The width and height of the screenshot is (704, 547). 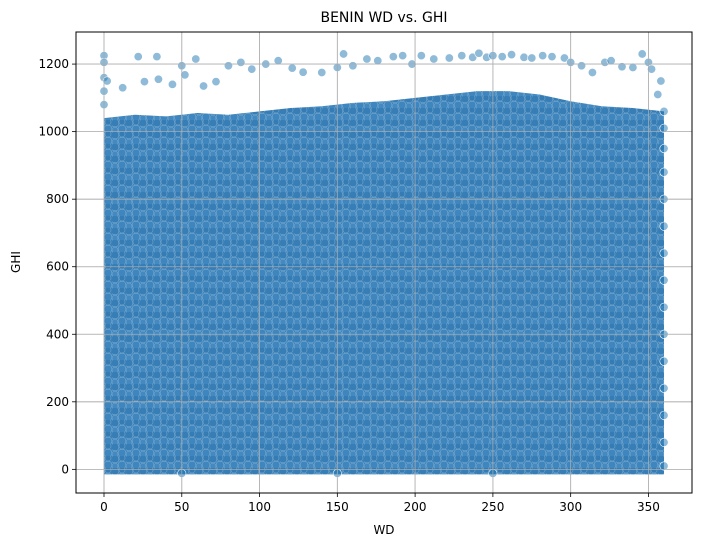 I want to click on y-tick-label: 400, so click(x=57, y=334).